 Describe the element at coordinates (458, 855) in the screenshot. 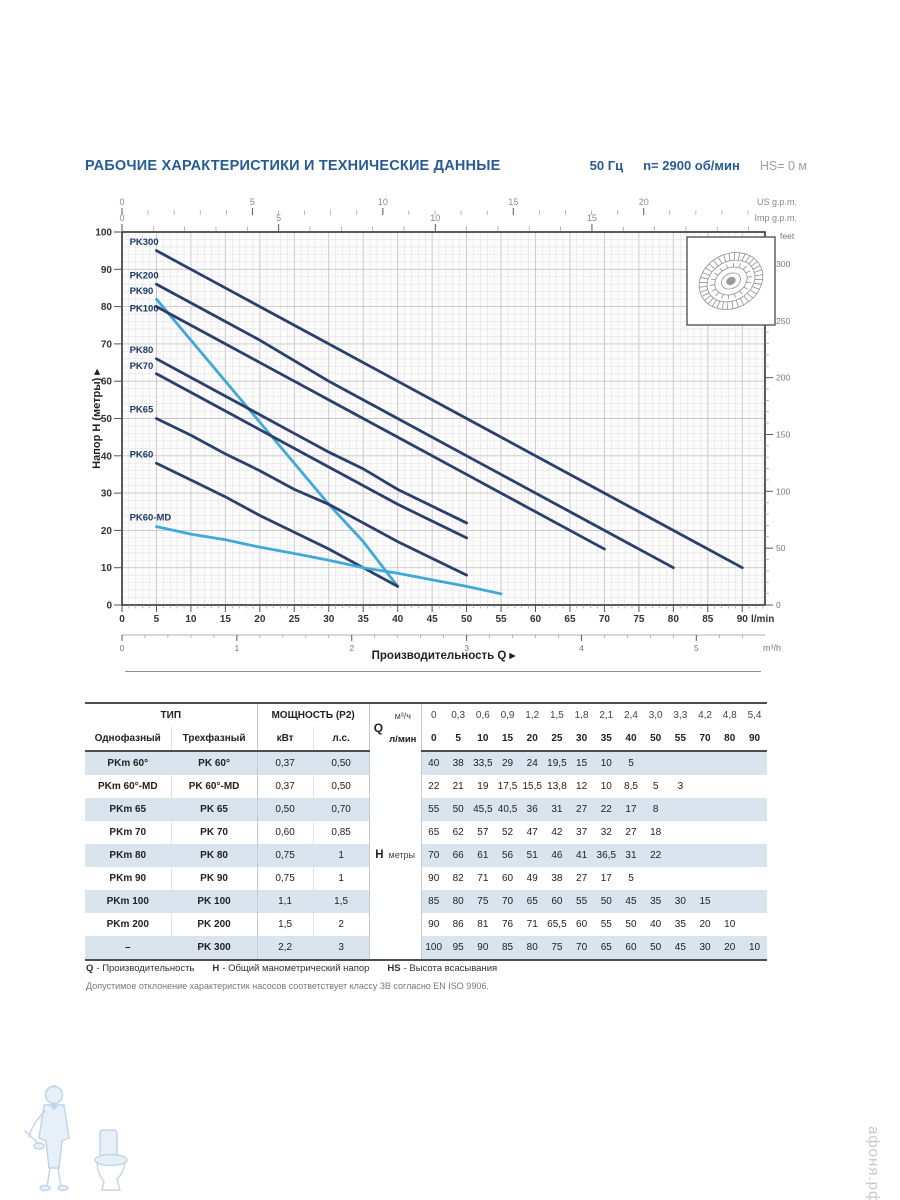

I see `head-value: 66` at that location.